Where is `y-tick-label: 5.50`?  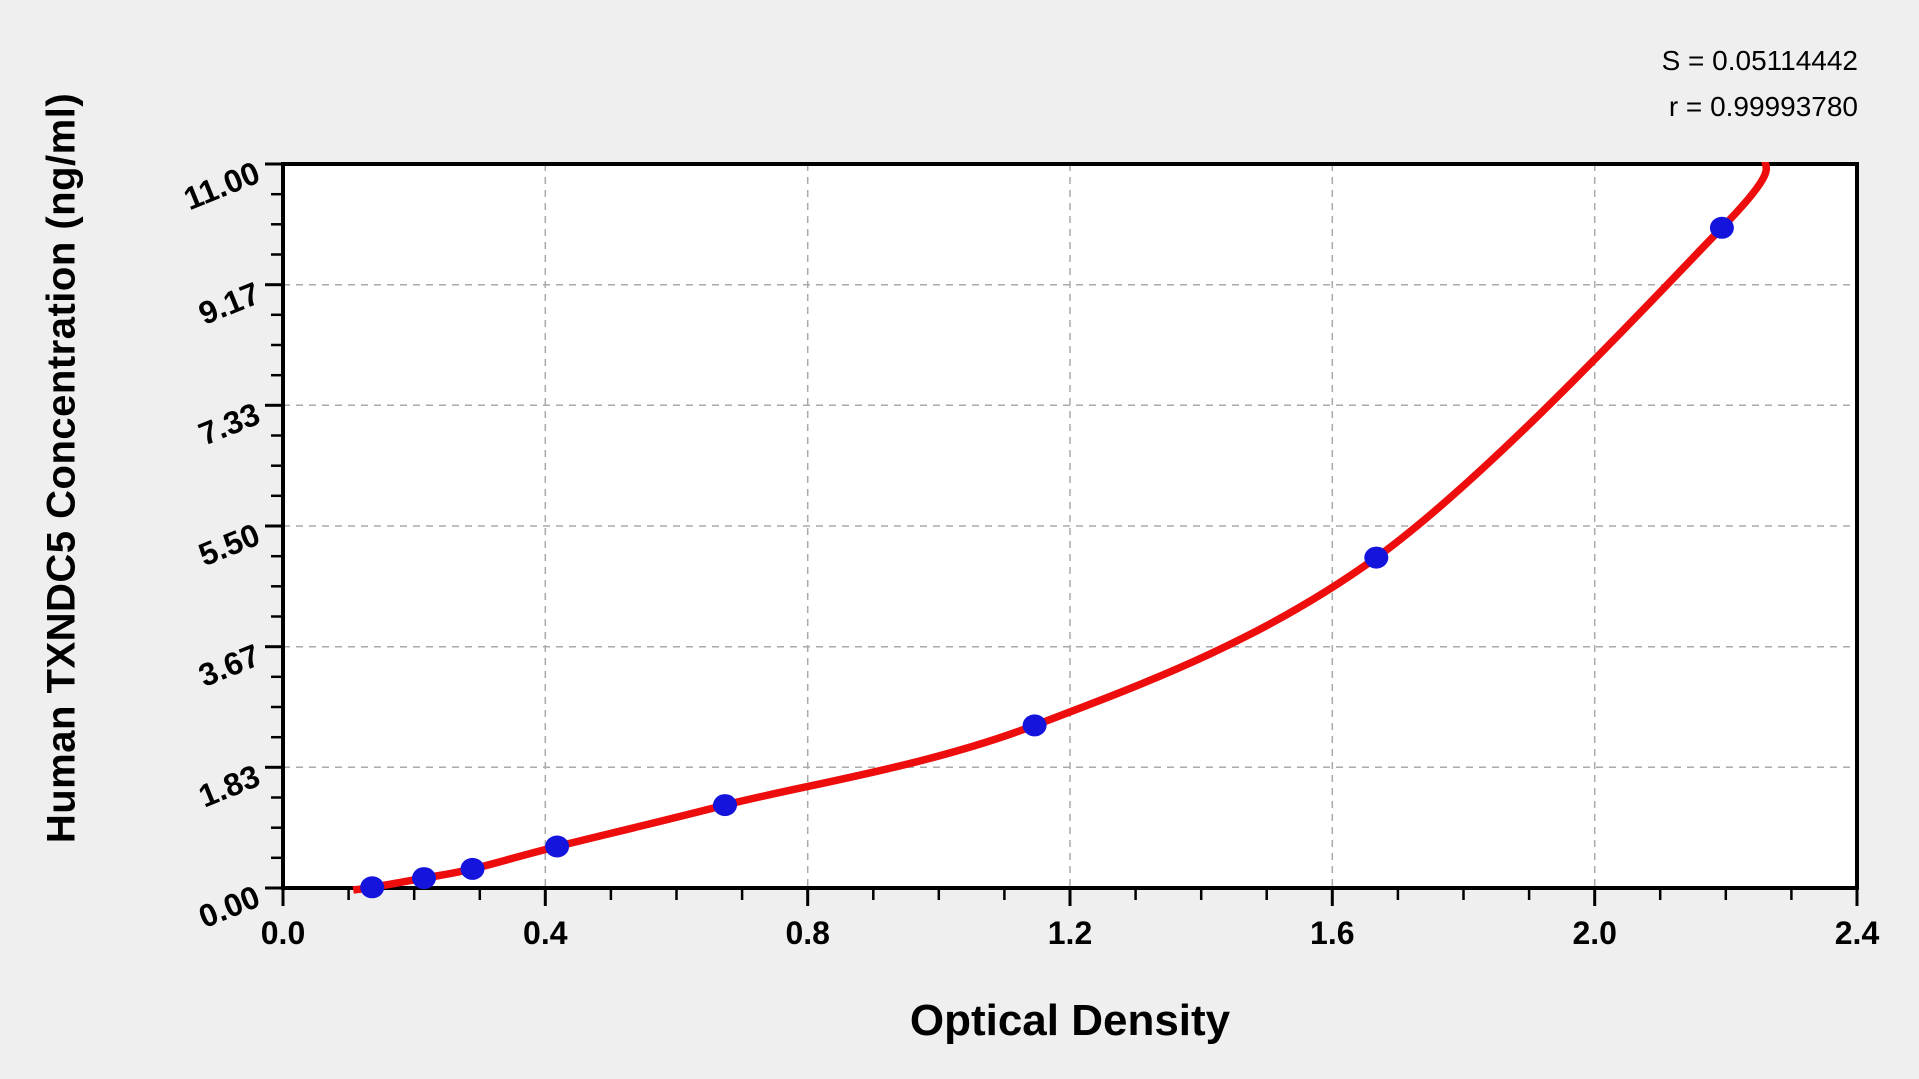 y-tick-label: 5.50 is located at coordinates (229, 544).